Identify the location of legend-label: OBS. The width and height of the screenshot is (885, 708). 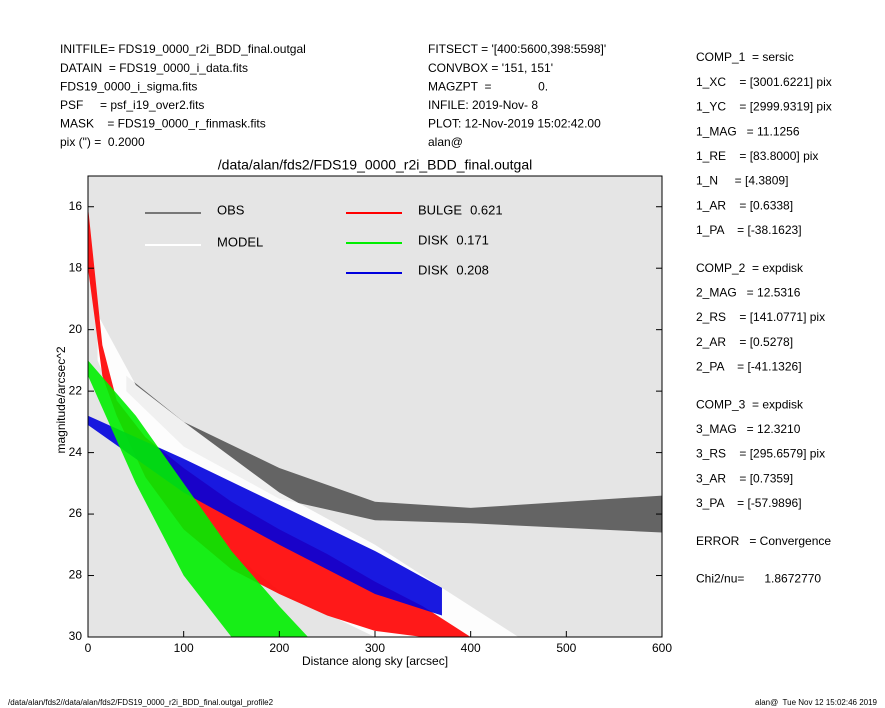
(231, 209).